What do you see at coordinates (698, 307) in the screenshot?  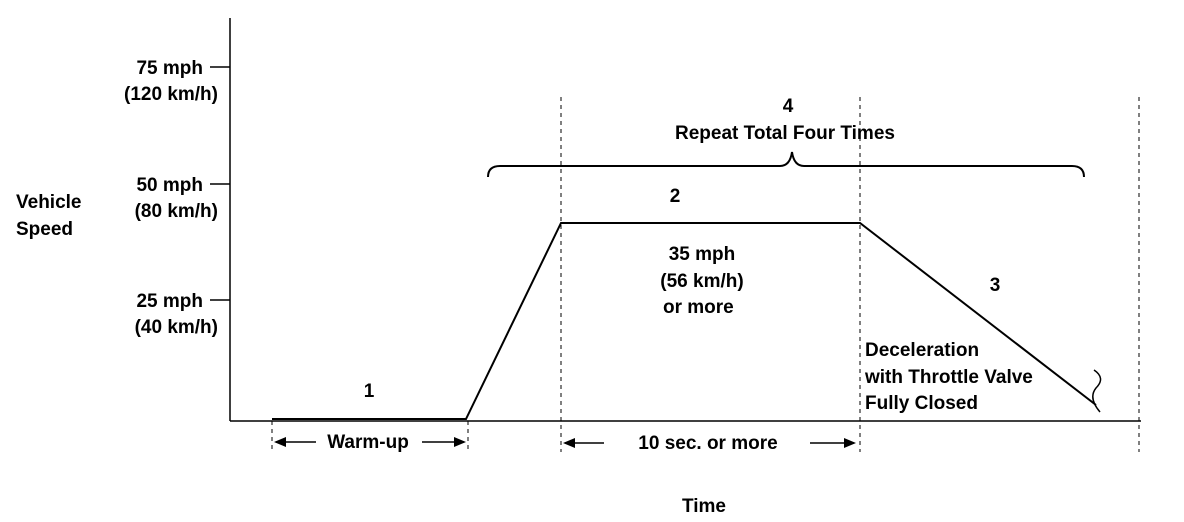 I see `hold-speed-line3: or more` at bounding box center [698, 307].